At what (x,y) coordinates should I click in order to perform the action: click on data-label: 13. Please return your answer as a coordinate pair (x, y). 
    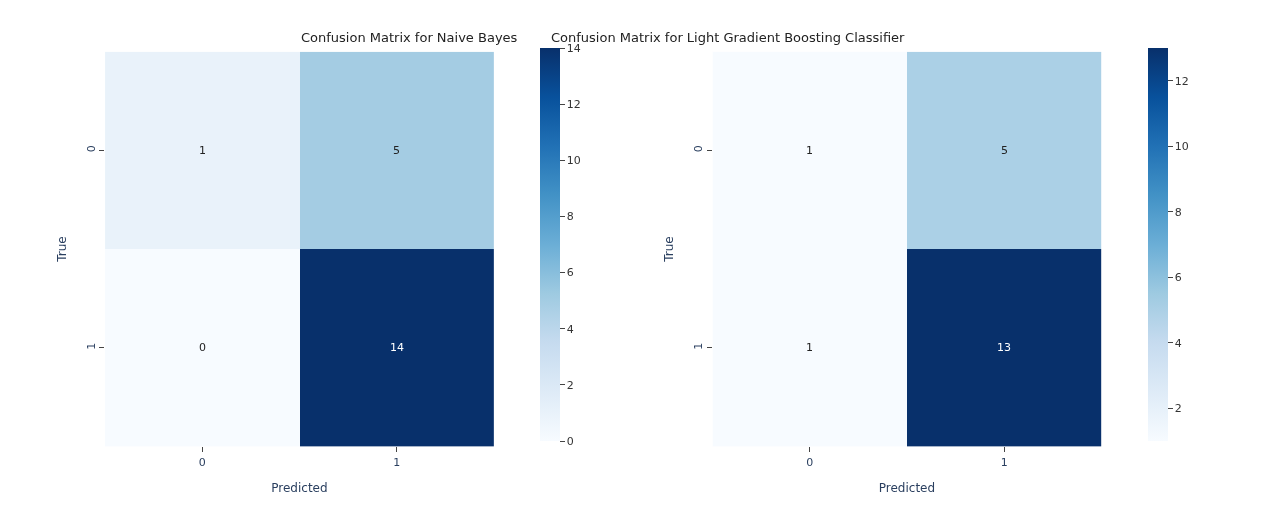
    Looking at the image, I should click on (1004, 347).